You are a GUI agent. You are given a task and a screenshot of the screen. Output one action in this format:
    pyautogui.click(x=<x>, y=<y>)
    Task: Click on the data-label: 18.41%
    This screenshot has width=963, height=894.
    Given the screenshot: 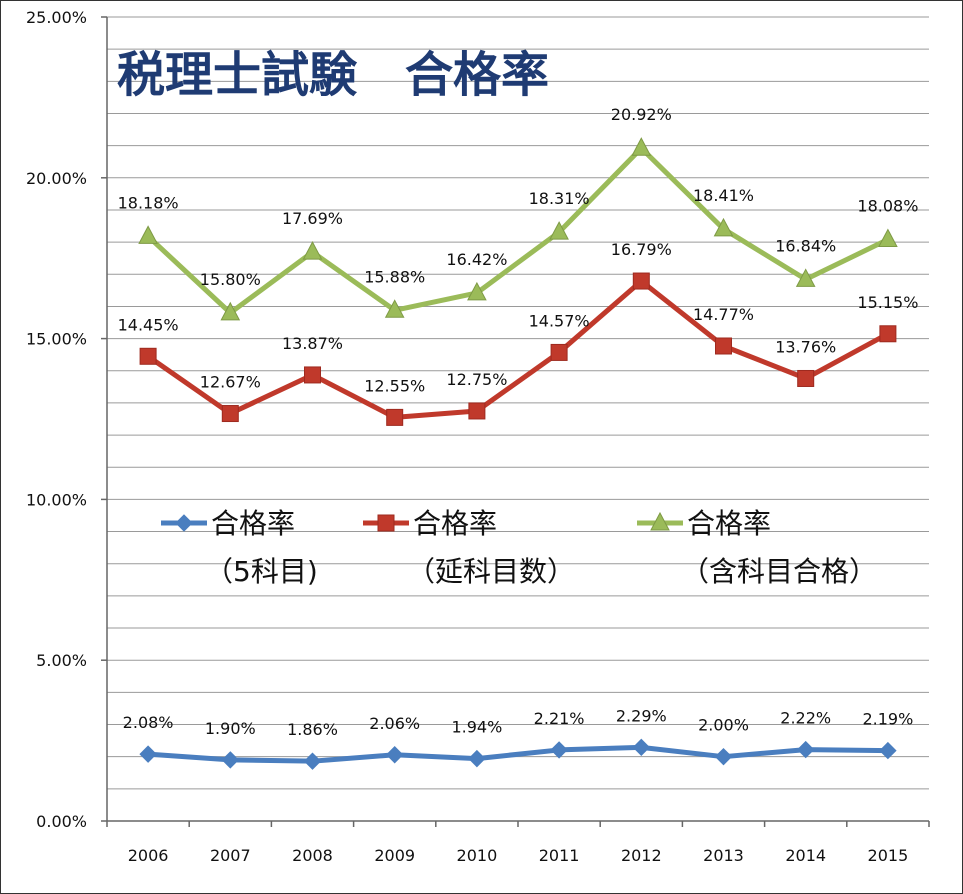 What is the action you would take?
    pyautogui.click(x=723, y=195)
    